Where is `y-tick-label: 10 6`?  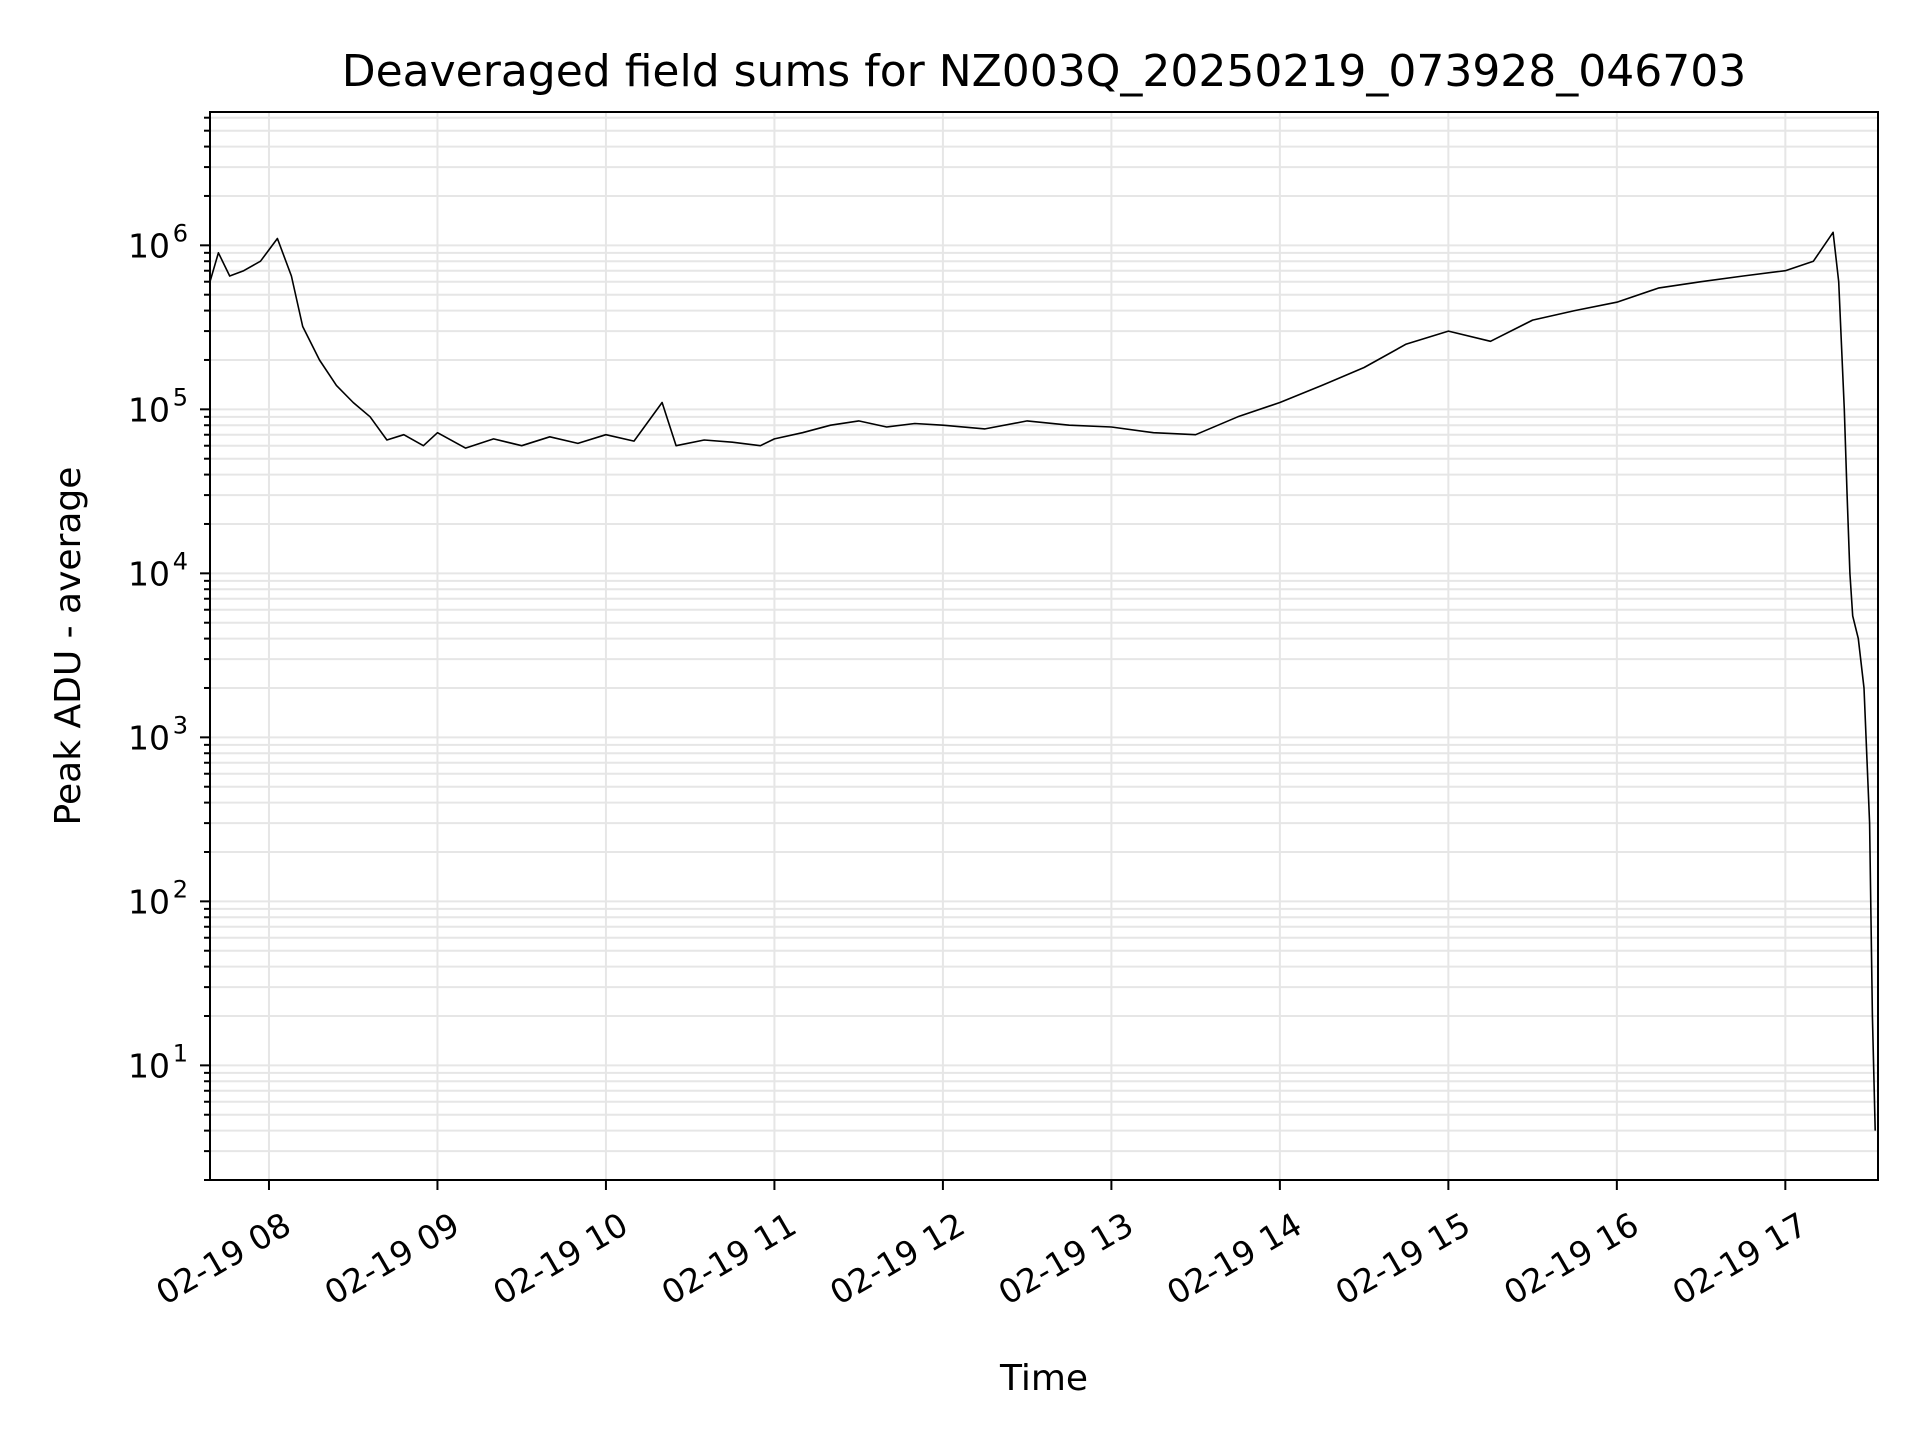 y-tick-label: 10 6 is located at coordinates (158, 242).